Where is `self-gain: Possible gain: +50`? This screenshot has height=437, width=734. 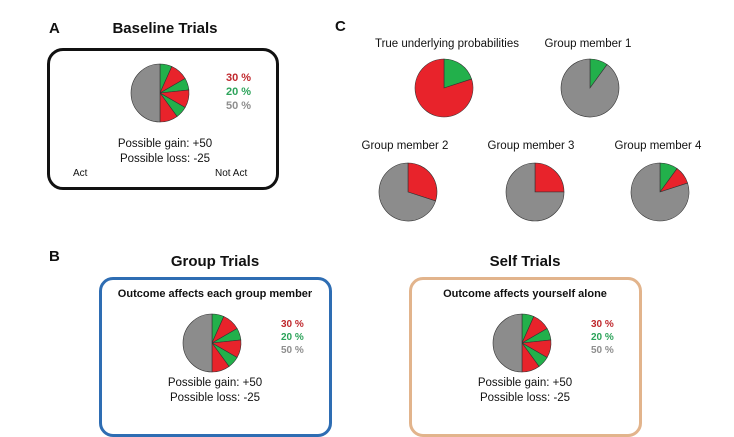 self-gain: Possible gain: +50 is located at coordinates (525, 383).